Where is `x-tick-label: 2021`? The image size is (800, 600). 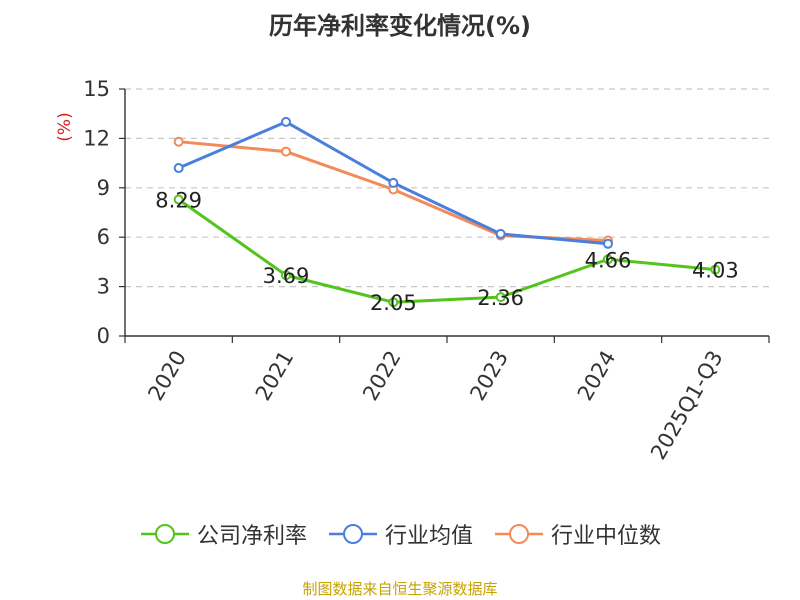 x-tick-label: 2021 is located at coordinates (275, 376).